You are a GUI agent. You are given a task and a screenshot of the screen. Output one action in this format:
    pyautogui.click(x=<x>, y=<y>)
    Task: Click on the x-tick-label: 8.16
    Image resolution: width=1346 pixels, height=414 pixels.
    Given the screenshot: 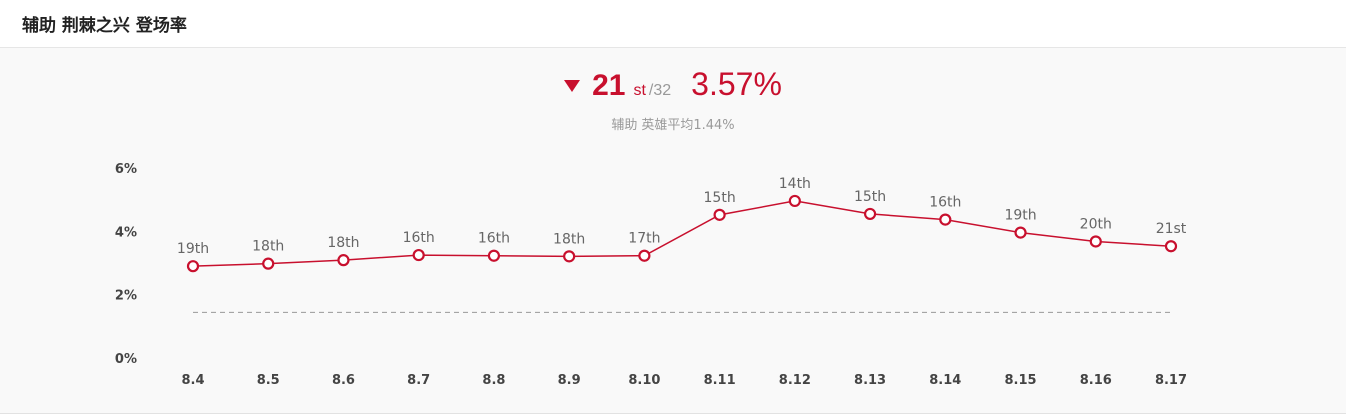 What is the action you would take?
    pyautogui.click(x=1096, y=380)
    